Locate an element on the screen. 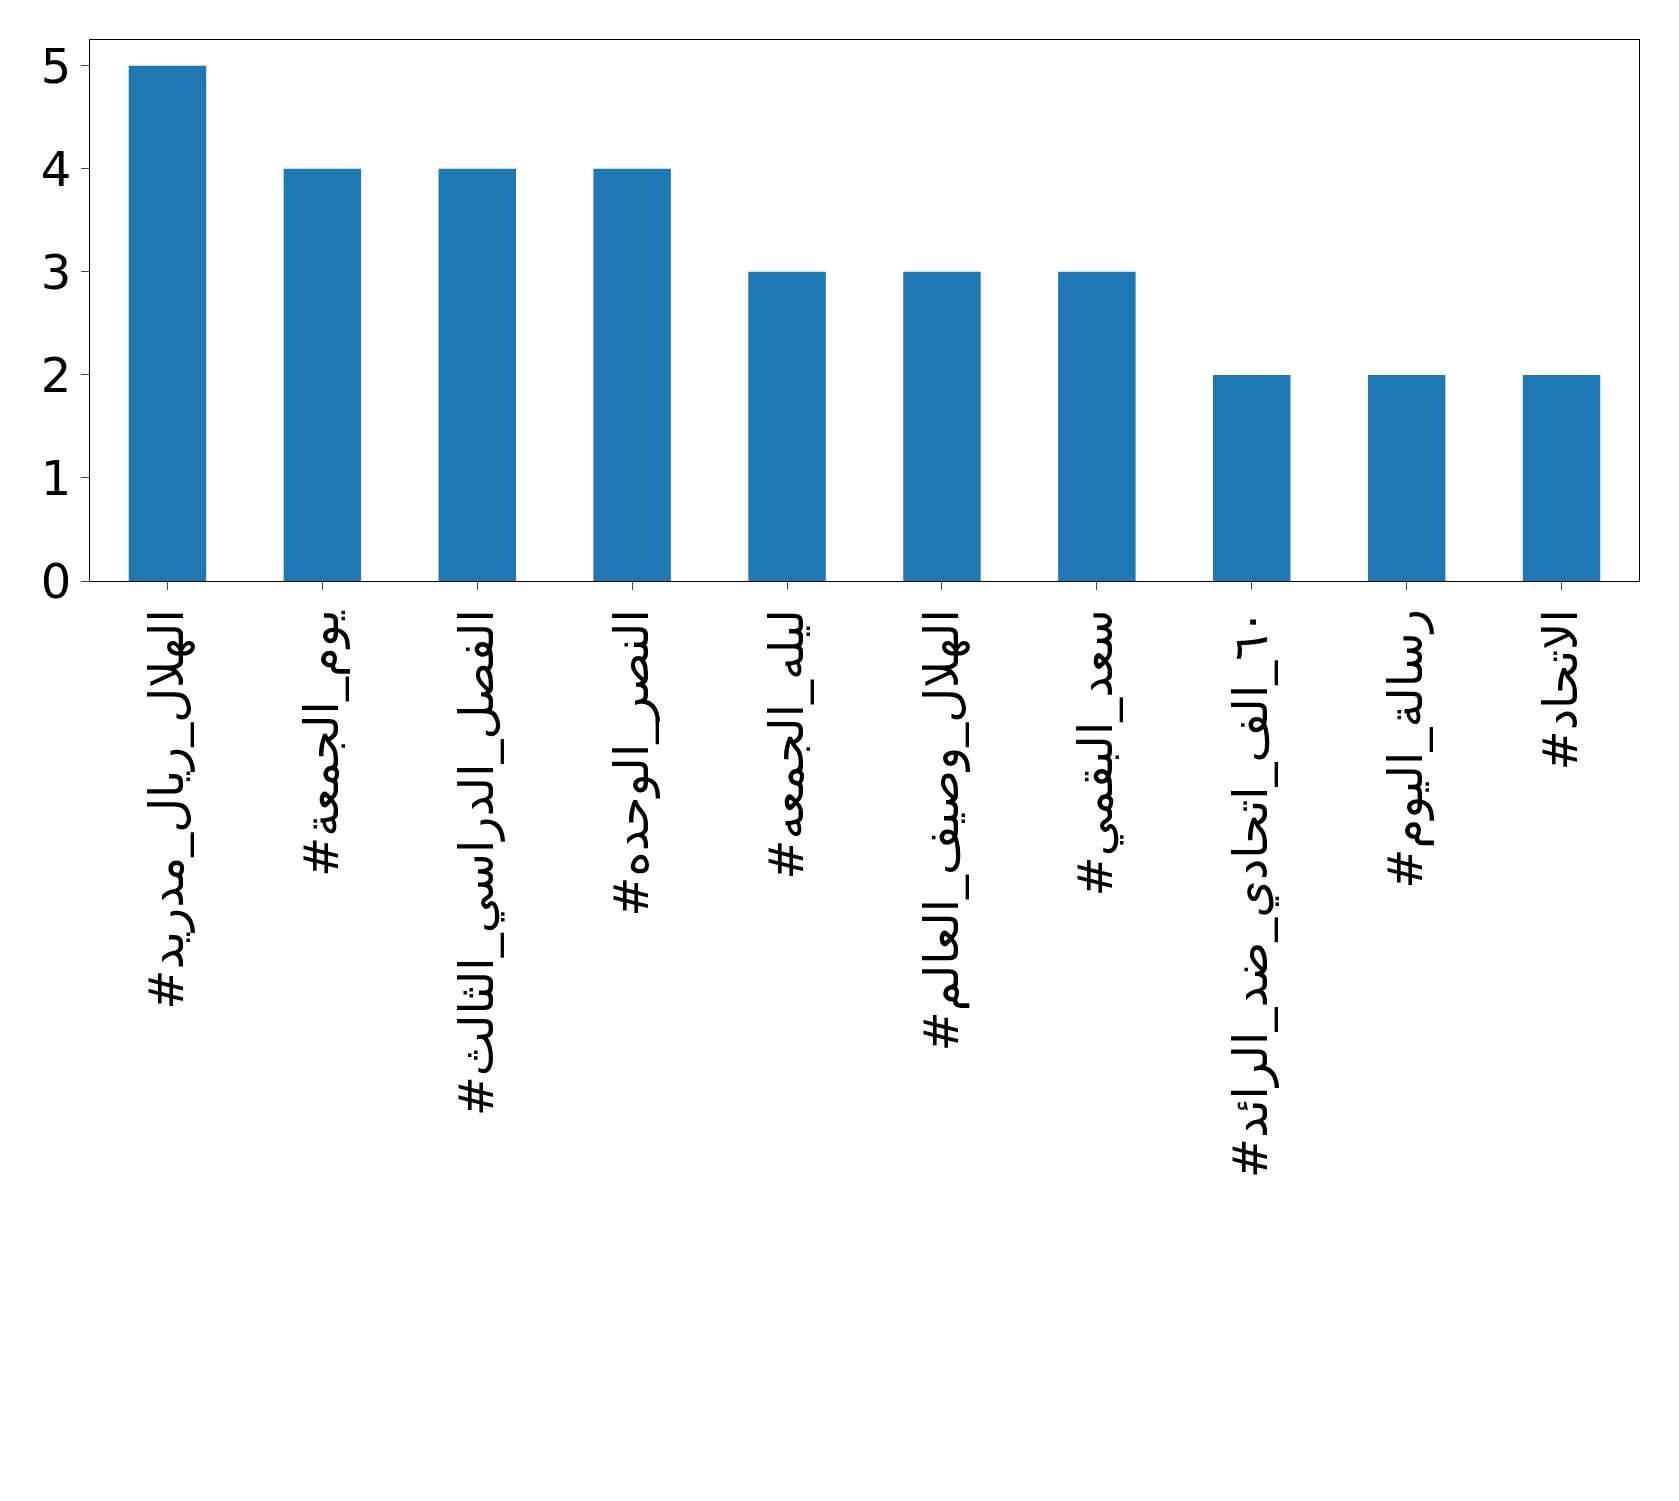  x-tick-label: #النصر_الوحده is located at coordinates (631, 763).